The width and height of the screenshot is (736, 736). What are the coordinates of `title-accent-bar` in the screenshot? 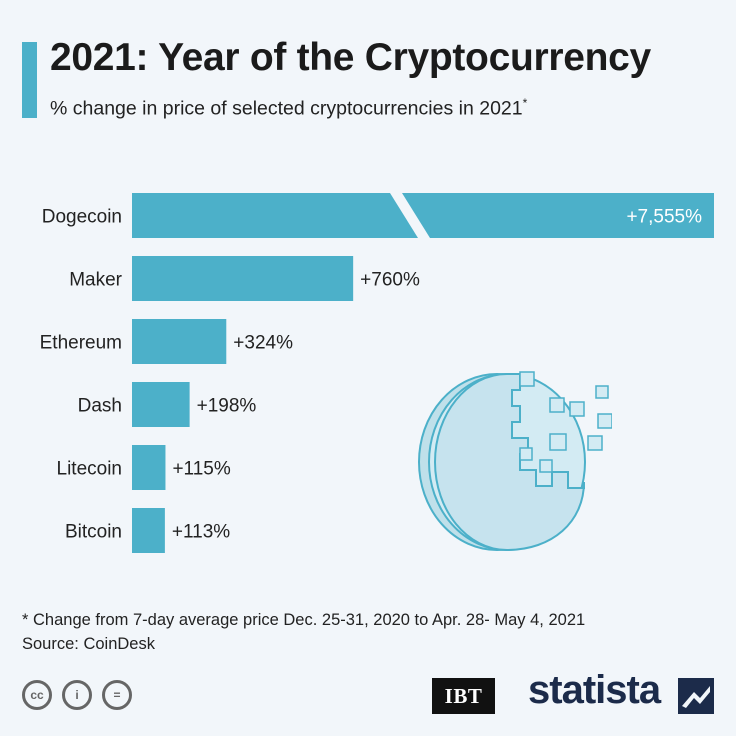 It's located at (29, 80).